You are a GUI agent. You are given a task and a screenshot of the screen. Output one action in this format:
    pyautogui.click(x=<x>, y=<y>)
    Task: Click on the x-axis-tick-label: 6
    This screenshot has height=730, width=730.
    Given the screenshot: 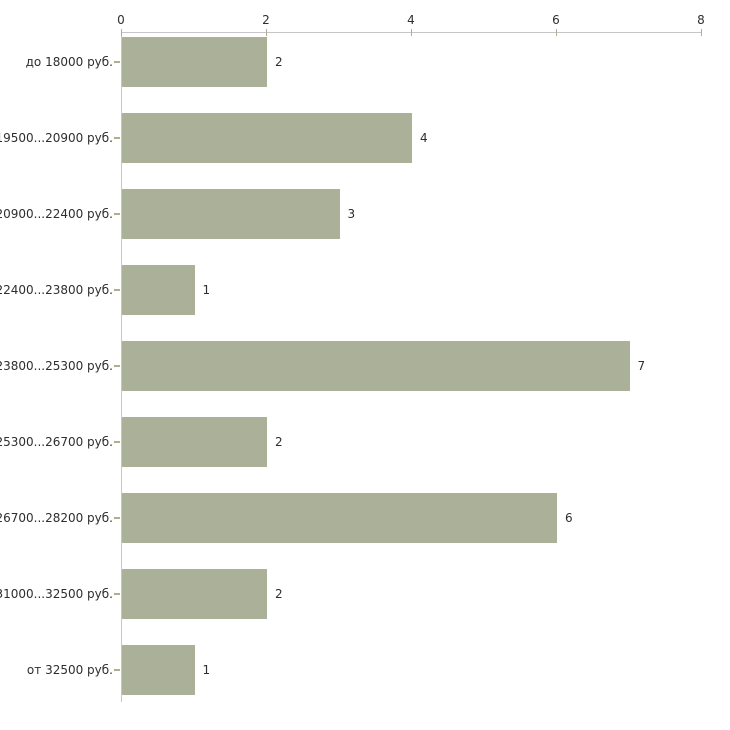 What is the action you would take?
    pyautogui.click(x=556, y=20)
    